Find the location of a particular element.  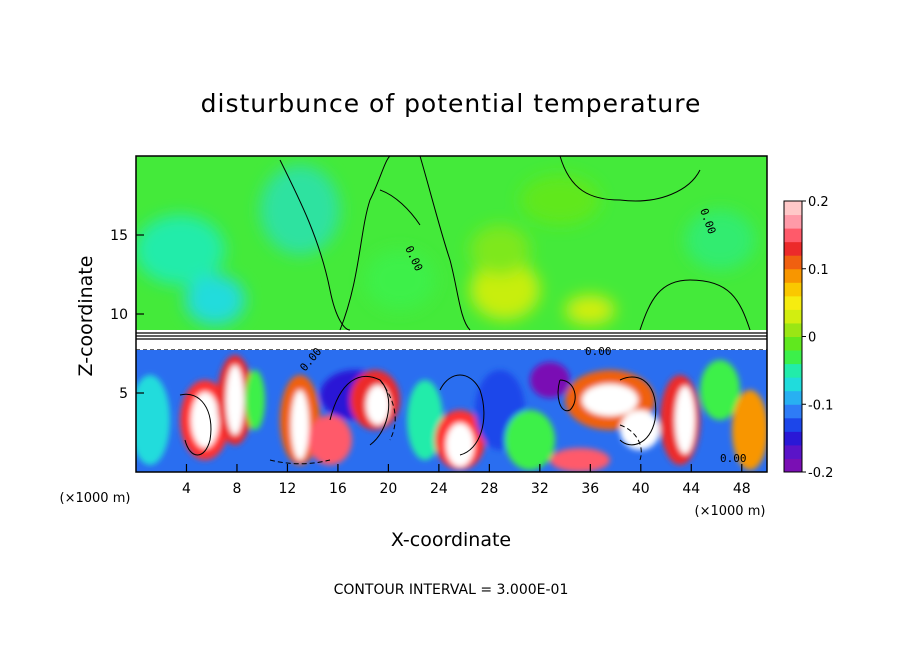

x-tick-label: 40 is located at coordinates (641, 489).